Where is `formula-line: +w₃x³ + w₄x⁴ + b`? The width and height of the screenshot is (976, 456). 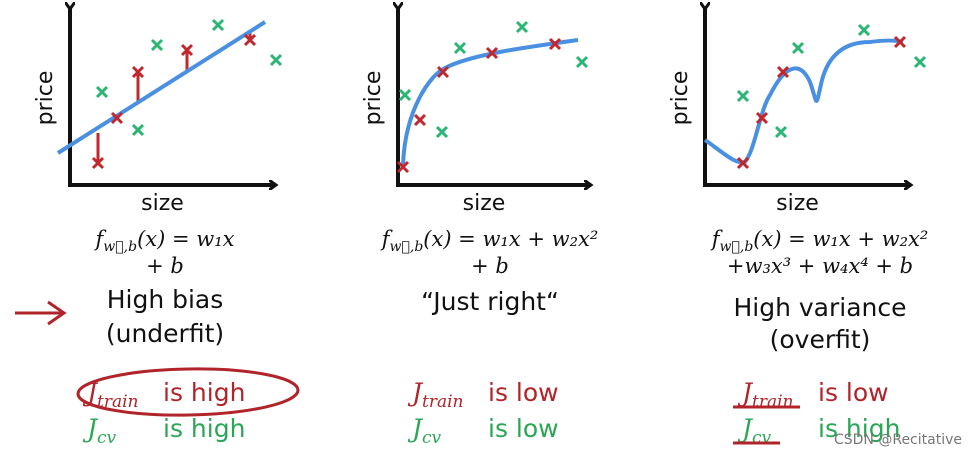 formula-line: +w₃x³ + w₄x⁴ + b is located at coordinates (820, 266).